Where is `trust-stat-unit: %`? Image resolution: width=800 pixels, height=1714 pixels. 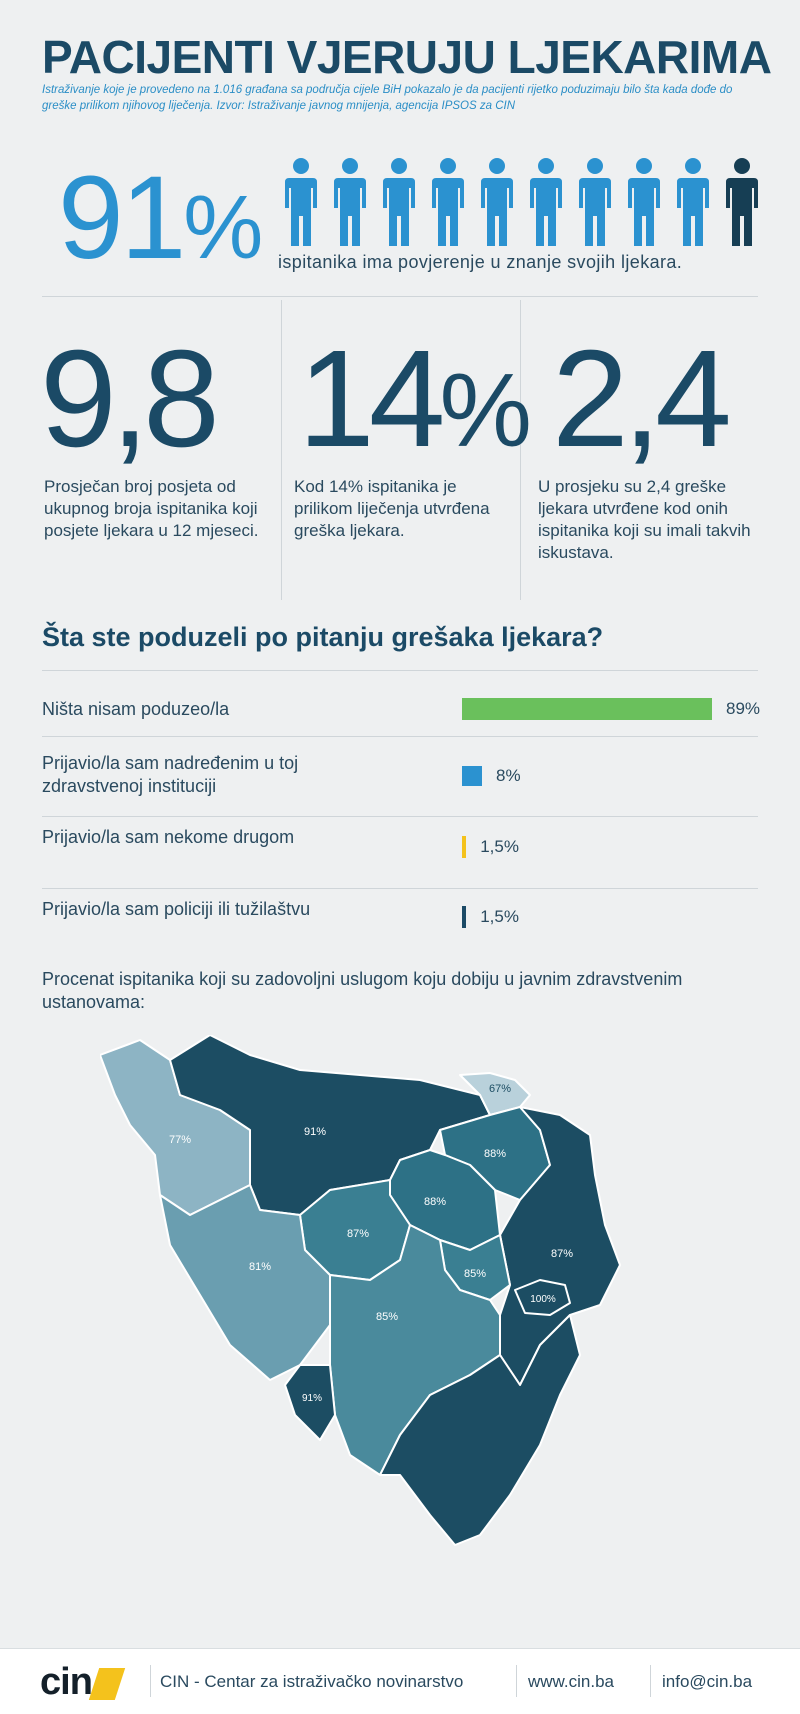 trust-stat-unit: % is located at coordinates (223, 228).